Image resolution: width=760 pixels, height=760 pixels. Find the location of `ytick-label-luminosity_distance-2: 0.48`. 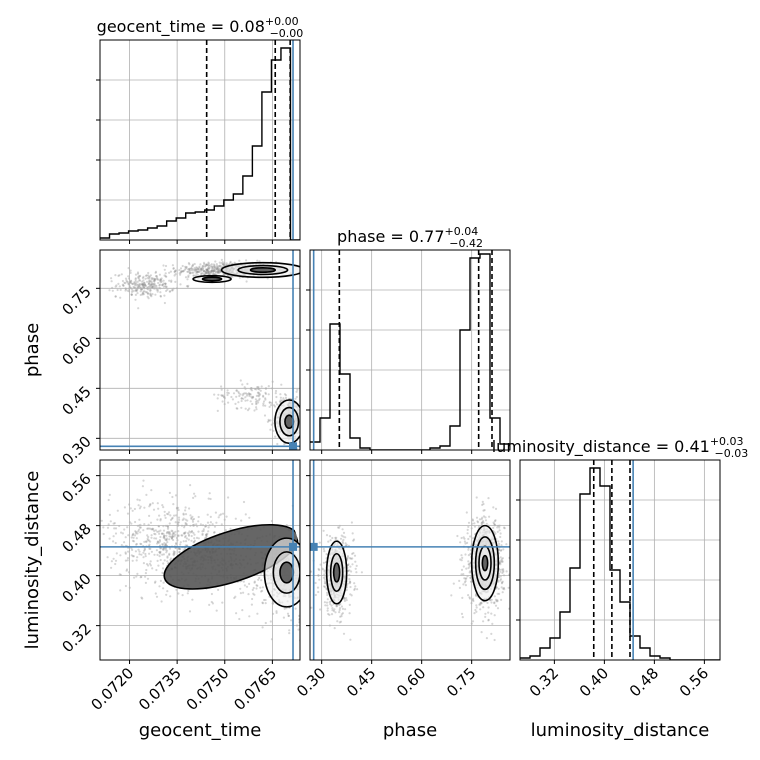

ytick-label-luminosity_distance-2: 0.48 is located at coordinates (76, 538).